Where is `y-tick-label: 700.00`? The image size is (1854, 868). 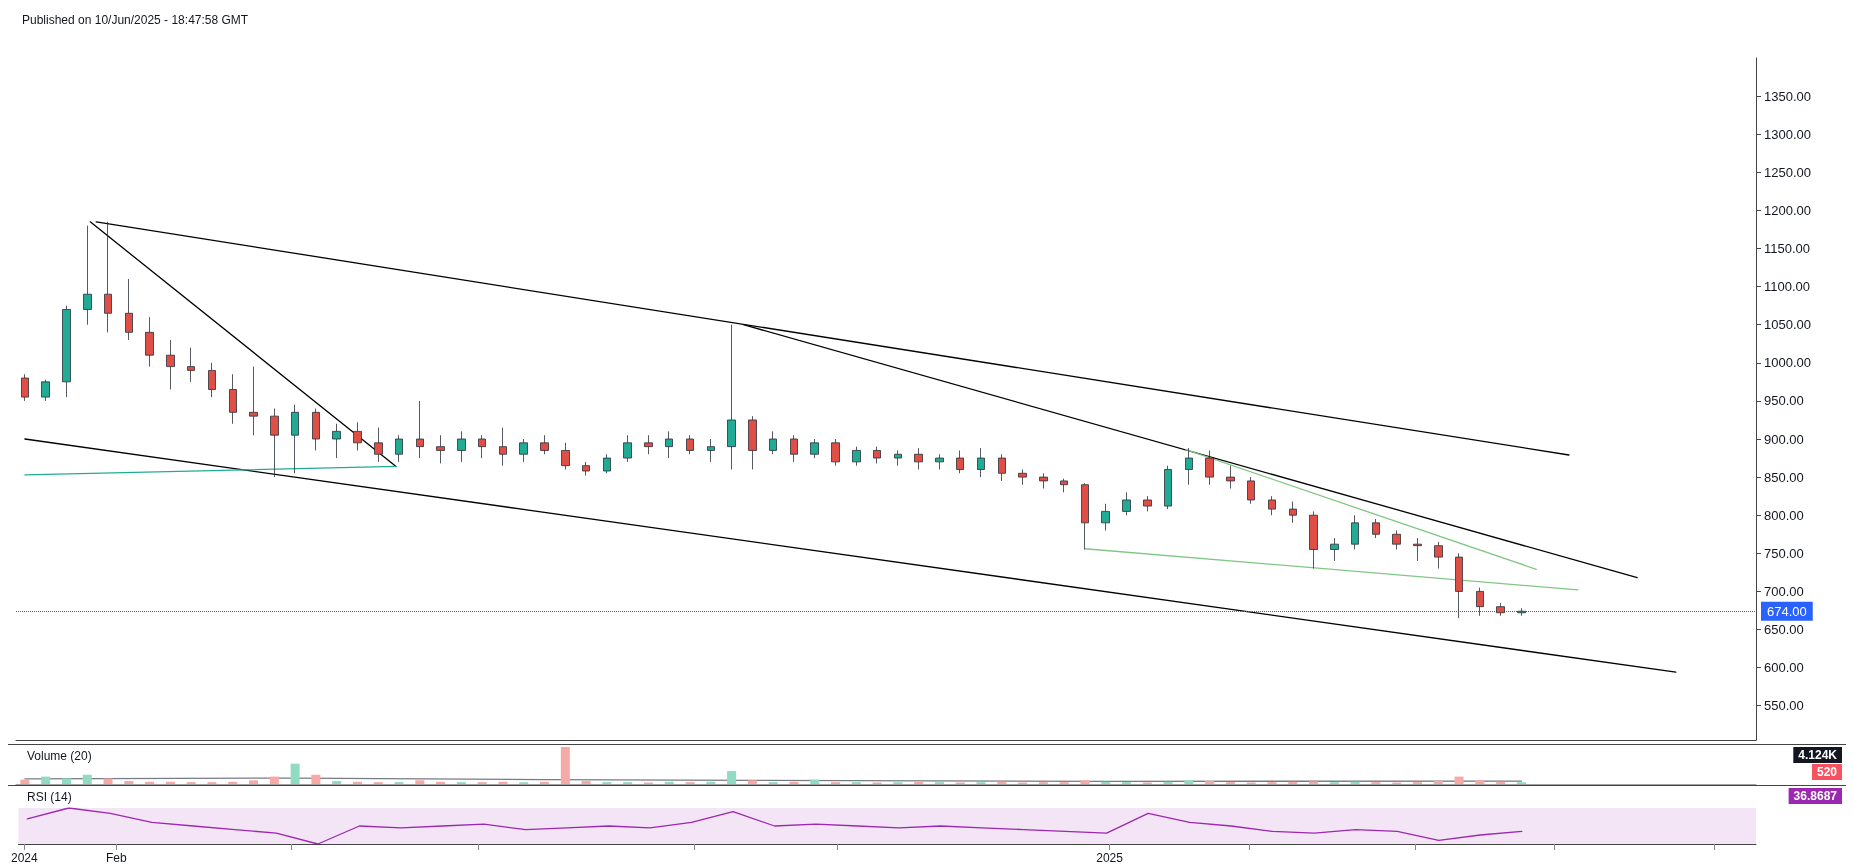
y-tick-label: 700.00 is located at coordinates (1784, 591).